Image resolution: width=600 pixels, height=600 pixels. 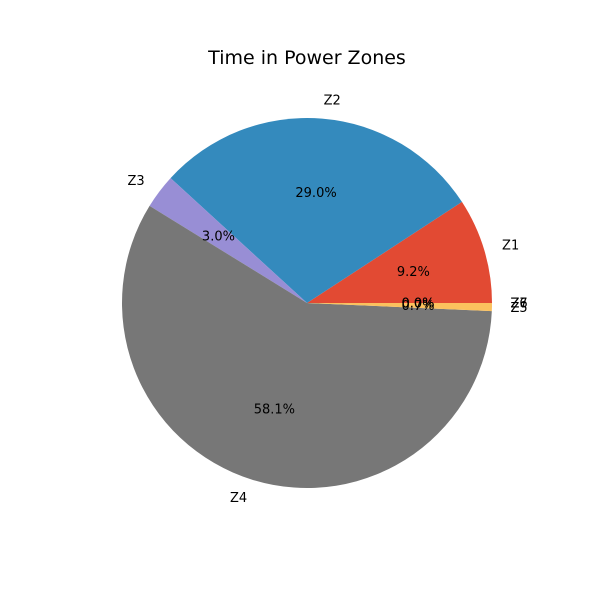 What do you see at coordinates (399, 307) in the screenshot?
I see `pie-slice-z5` at bounding box center [399, 307].